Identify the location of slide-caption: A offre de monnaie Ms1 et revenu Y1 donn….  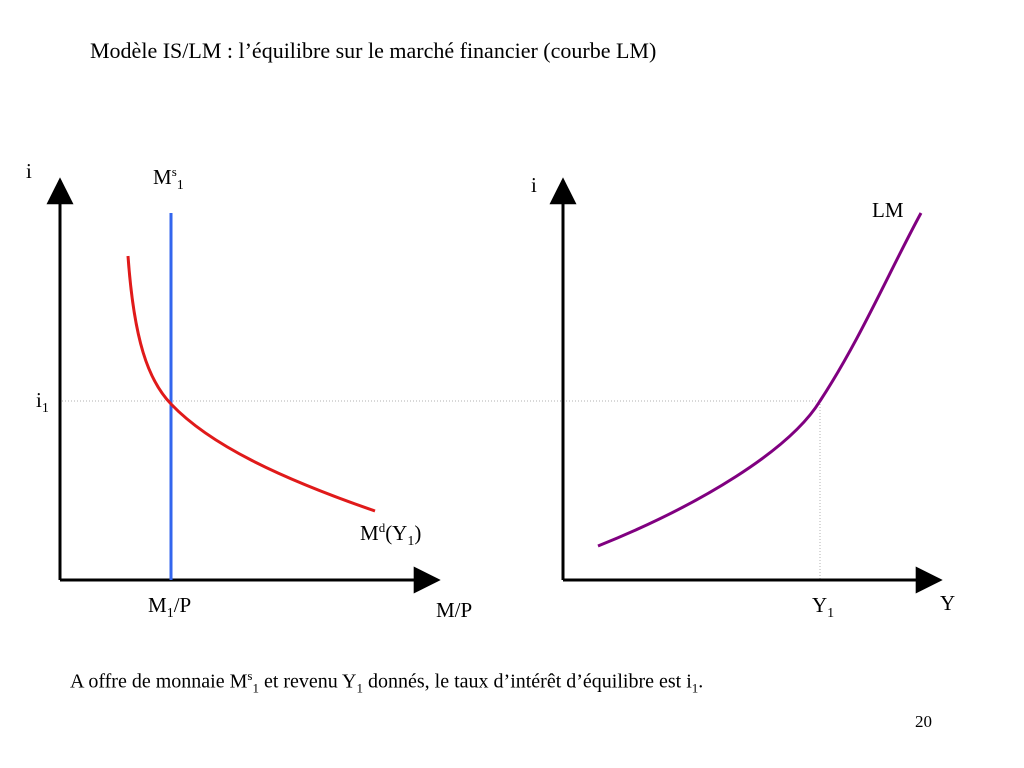
(387, 682).